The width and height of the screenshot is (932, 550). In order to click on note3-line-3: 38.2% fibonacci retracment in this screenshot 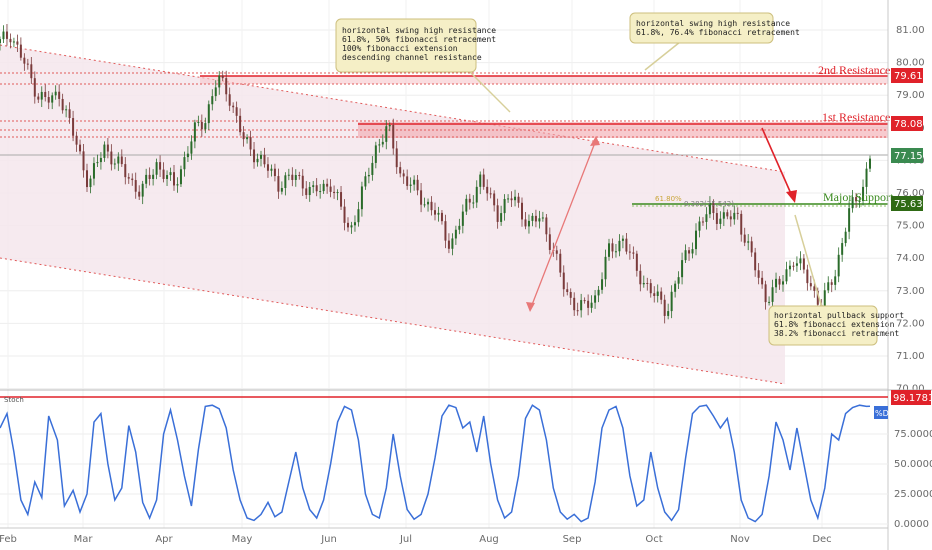, I will do `click(836, 333)`.